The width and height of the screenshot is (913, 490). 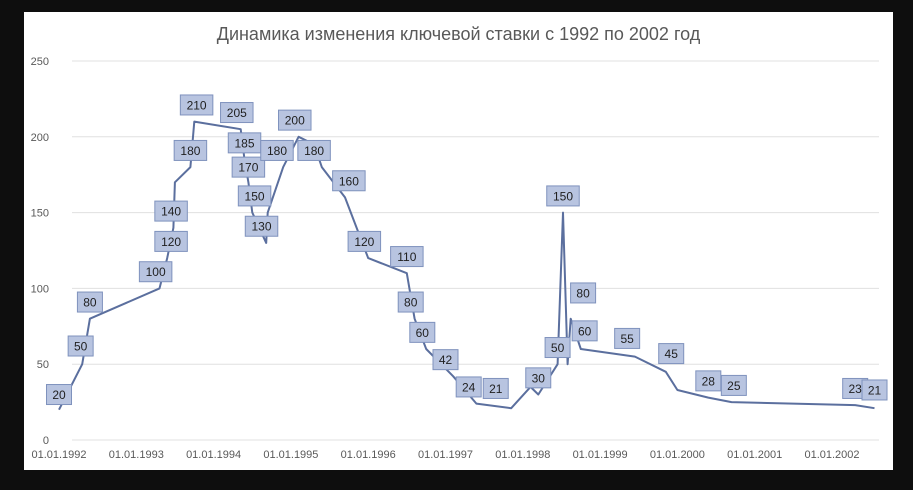 I want to click on data-label: 110, so click(x=406, y=257).